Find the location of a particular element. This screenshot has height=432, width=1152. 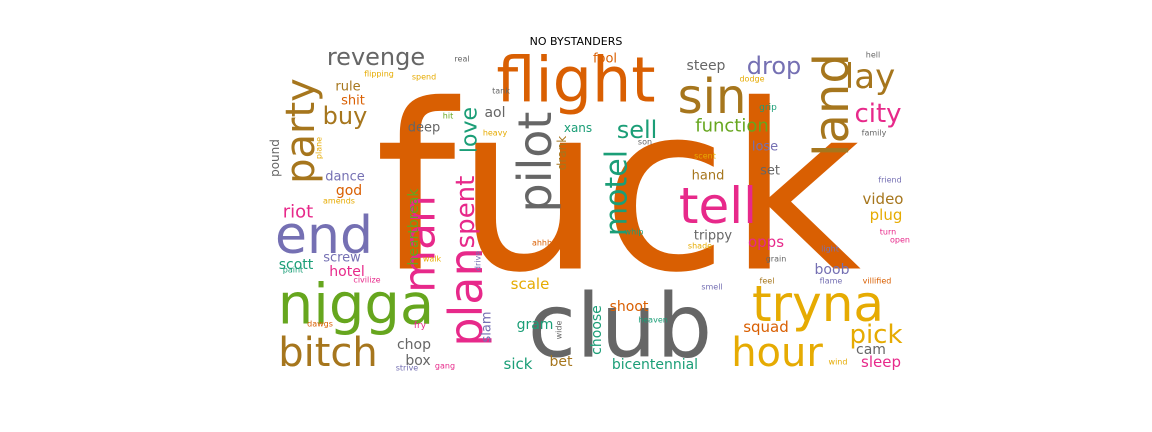

word-pound: pound is located at coordinates (275, 158).